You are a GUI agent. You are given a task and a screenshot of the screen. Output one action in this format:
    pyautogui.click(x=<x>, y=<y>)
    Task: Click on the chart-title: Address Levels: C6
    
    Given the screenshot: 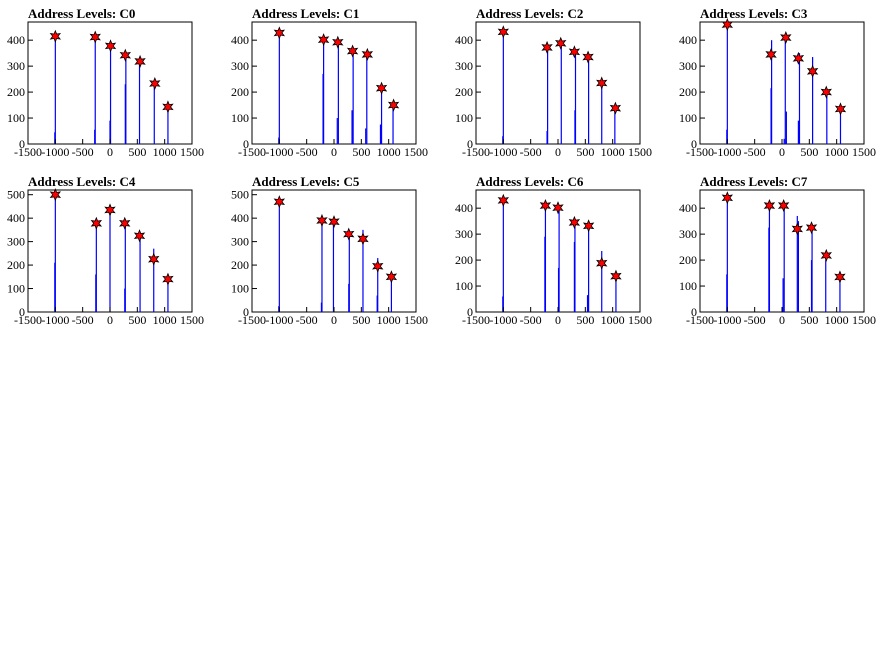 What is the action you would take?
    pyautogui.click(x=530, y=181)
    